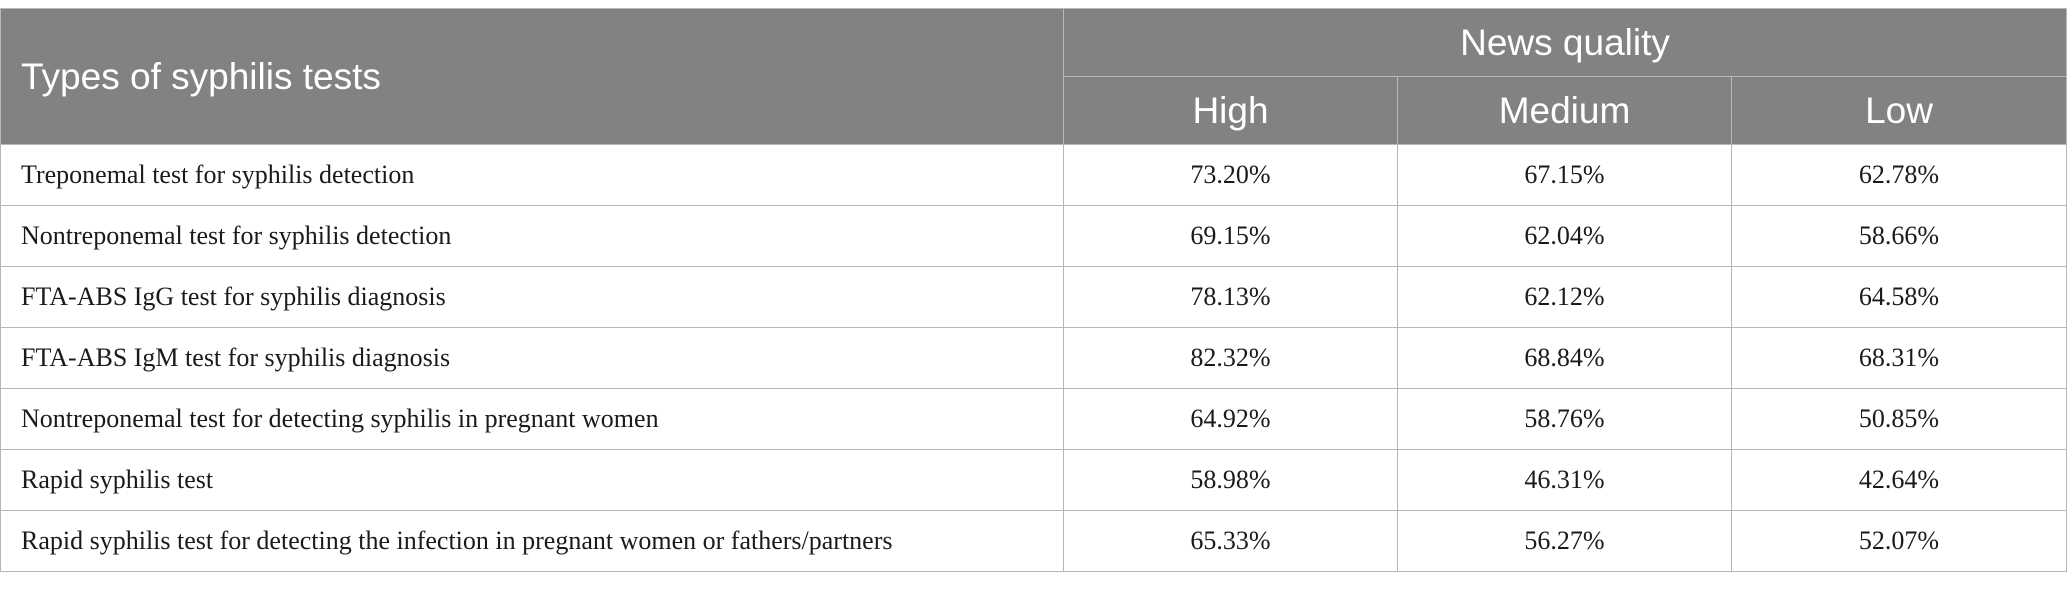  I want to click on column-header-high: High, so click(1230, 110).